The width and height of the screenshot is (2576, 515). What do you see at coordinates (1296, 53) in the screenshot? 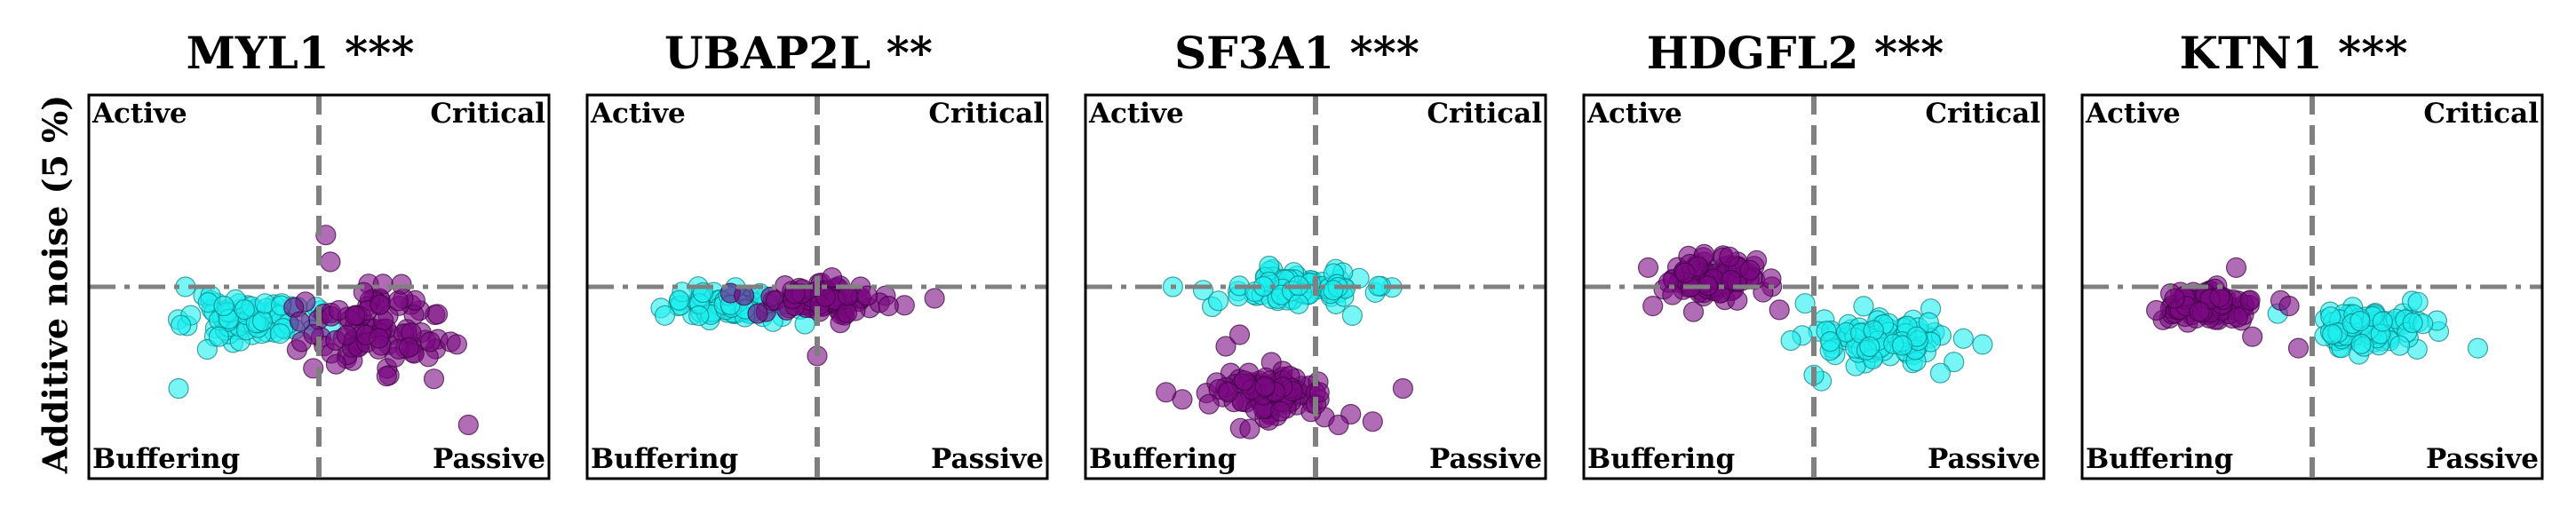
I see `panel-title-sf3a1: SF3A1 ***` at bounding box center [1296, 53].